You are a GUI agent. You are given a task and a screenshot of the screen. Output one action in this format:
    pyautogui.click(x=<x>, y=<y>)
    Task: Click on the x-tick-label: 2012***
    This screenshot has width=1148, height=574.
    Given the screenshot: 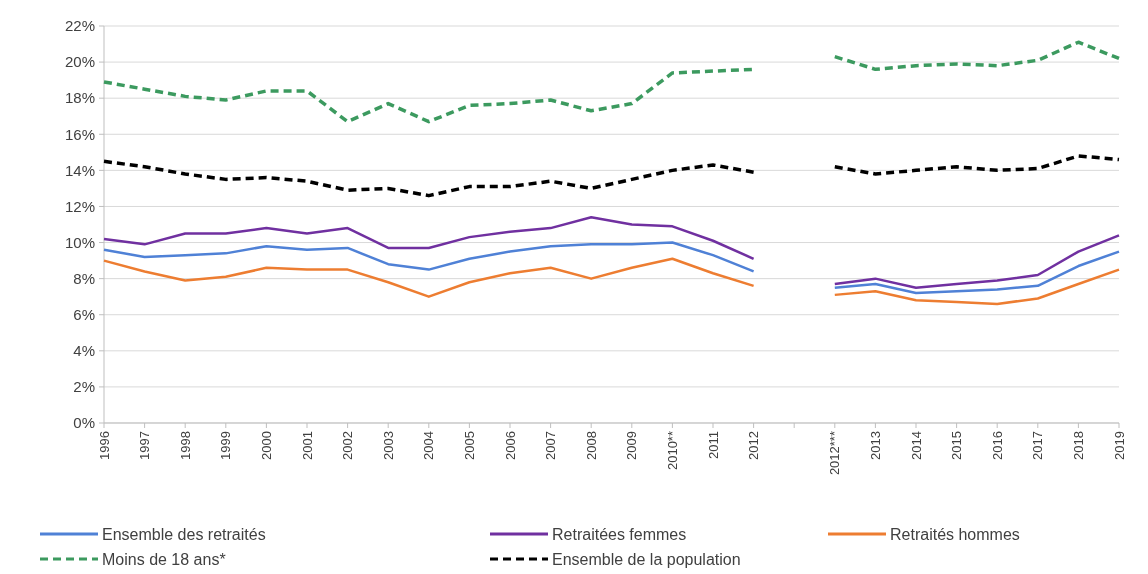 What is the action you would take?
    pyautogui.click(x=835, y=453)
    